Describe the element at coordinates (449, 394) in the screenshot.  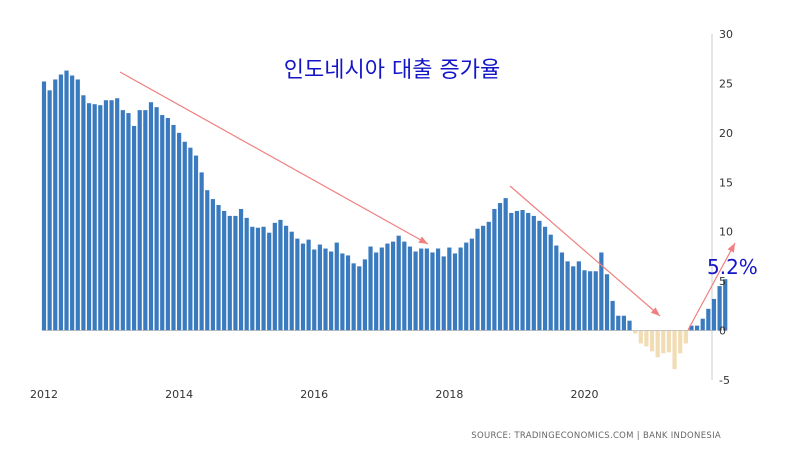
I see `x-tick-label: 2018` at that location.